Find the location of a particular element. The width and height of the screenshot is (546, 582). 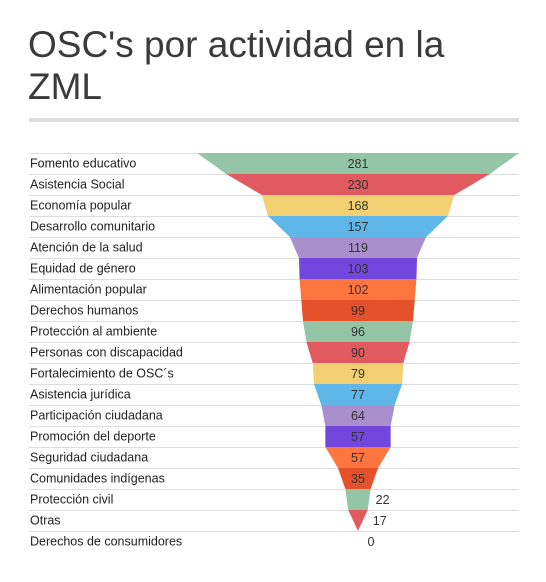

funnel-segment-participacion-ciudadana is located at coordinates (358, 415).